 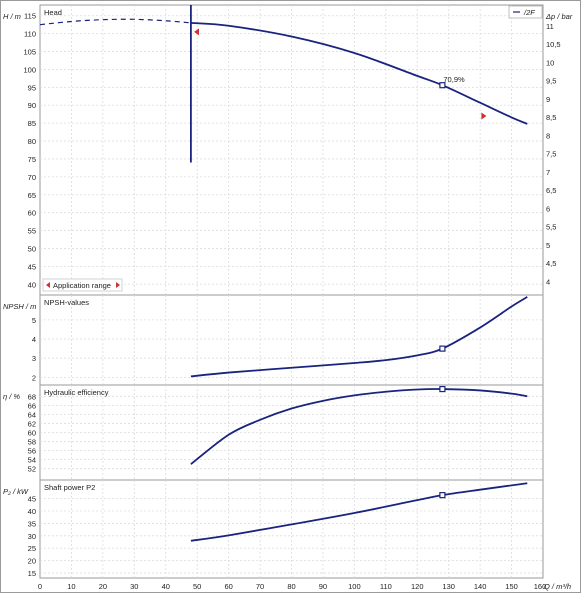 What do you see at coordinates (34, 320) in the screenshot?
I see `y-tick-label: 5` at bounding box center [34, 320].